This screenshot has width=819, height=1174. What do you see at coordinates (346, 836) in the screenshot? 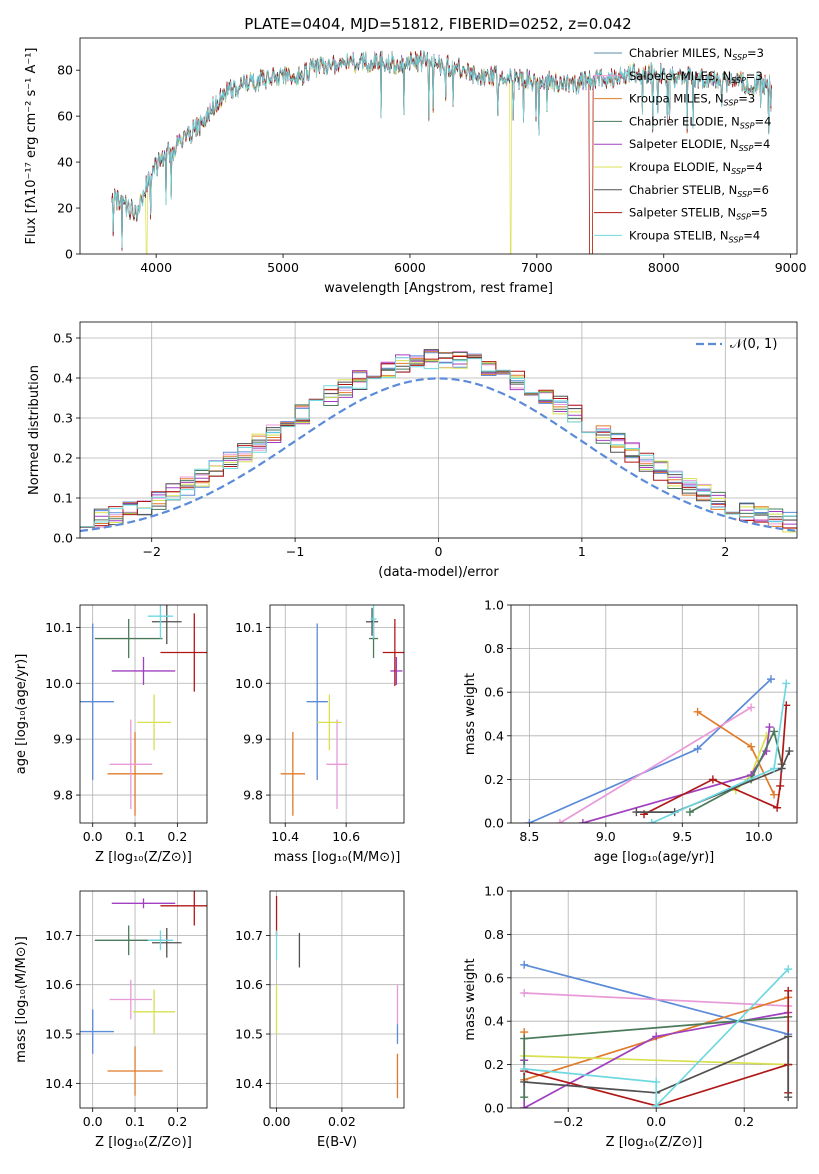
I see `x-tick-label: 10.6` at bounding box center [346, 836].